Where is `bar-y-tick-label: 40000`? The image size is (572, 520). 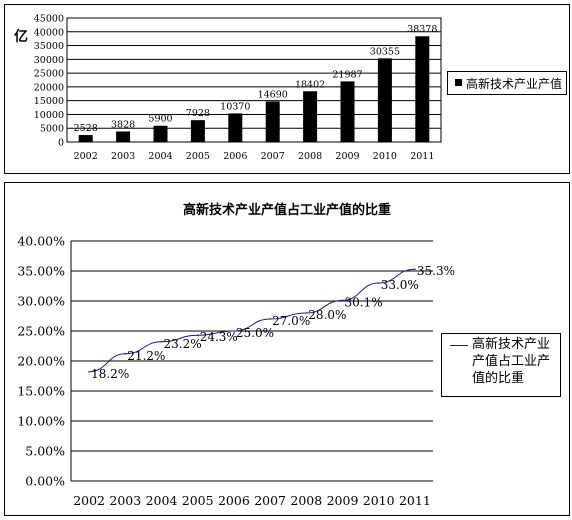 bar-y-tick-label: 40000 is located at coordinates (49, 32).